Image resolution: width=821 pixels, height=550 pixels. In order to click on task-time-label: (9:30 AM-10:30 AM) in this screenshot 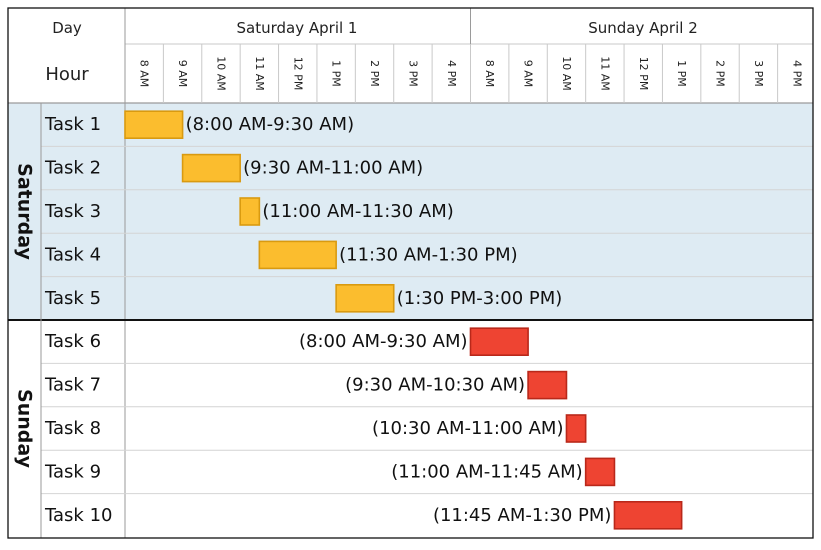, I will do `click(435, 385)`.